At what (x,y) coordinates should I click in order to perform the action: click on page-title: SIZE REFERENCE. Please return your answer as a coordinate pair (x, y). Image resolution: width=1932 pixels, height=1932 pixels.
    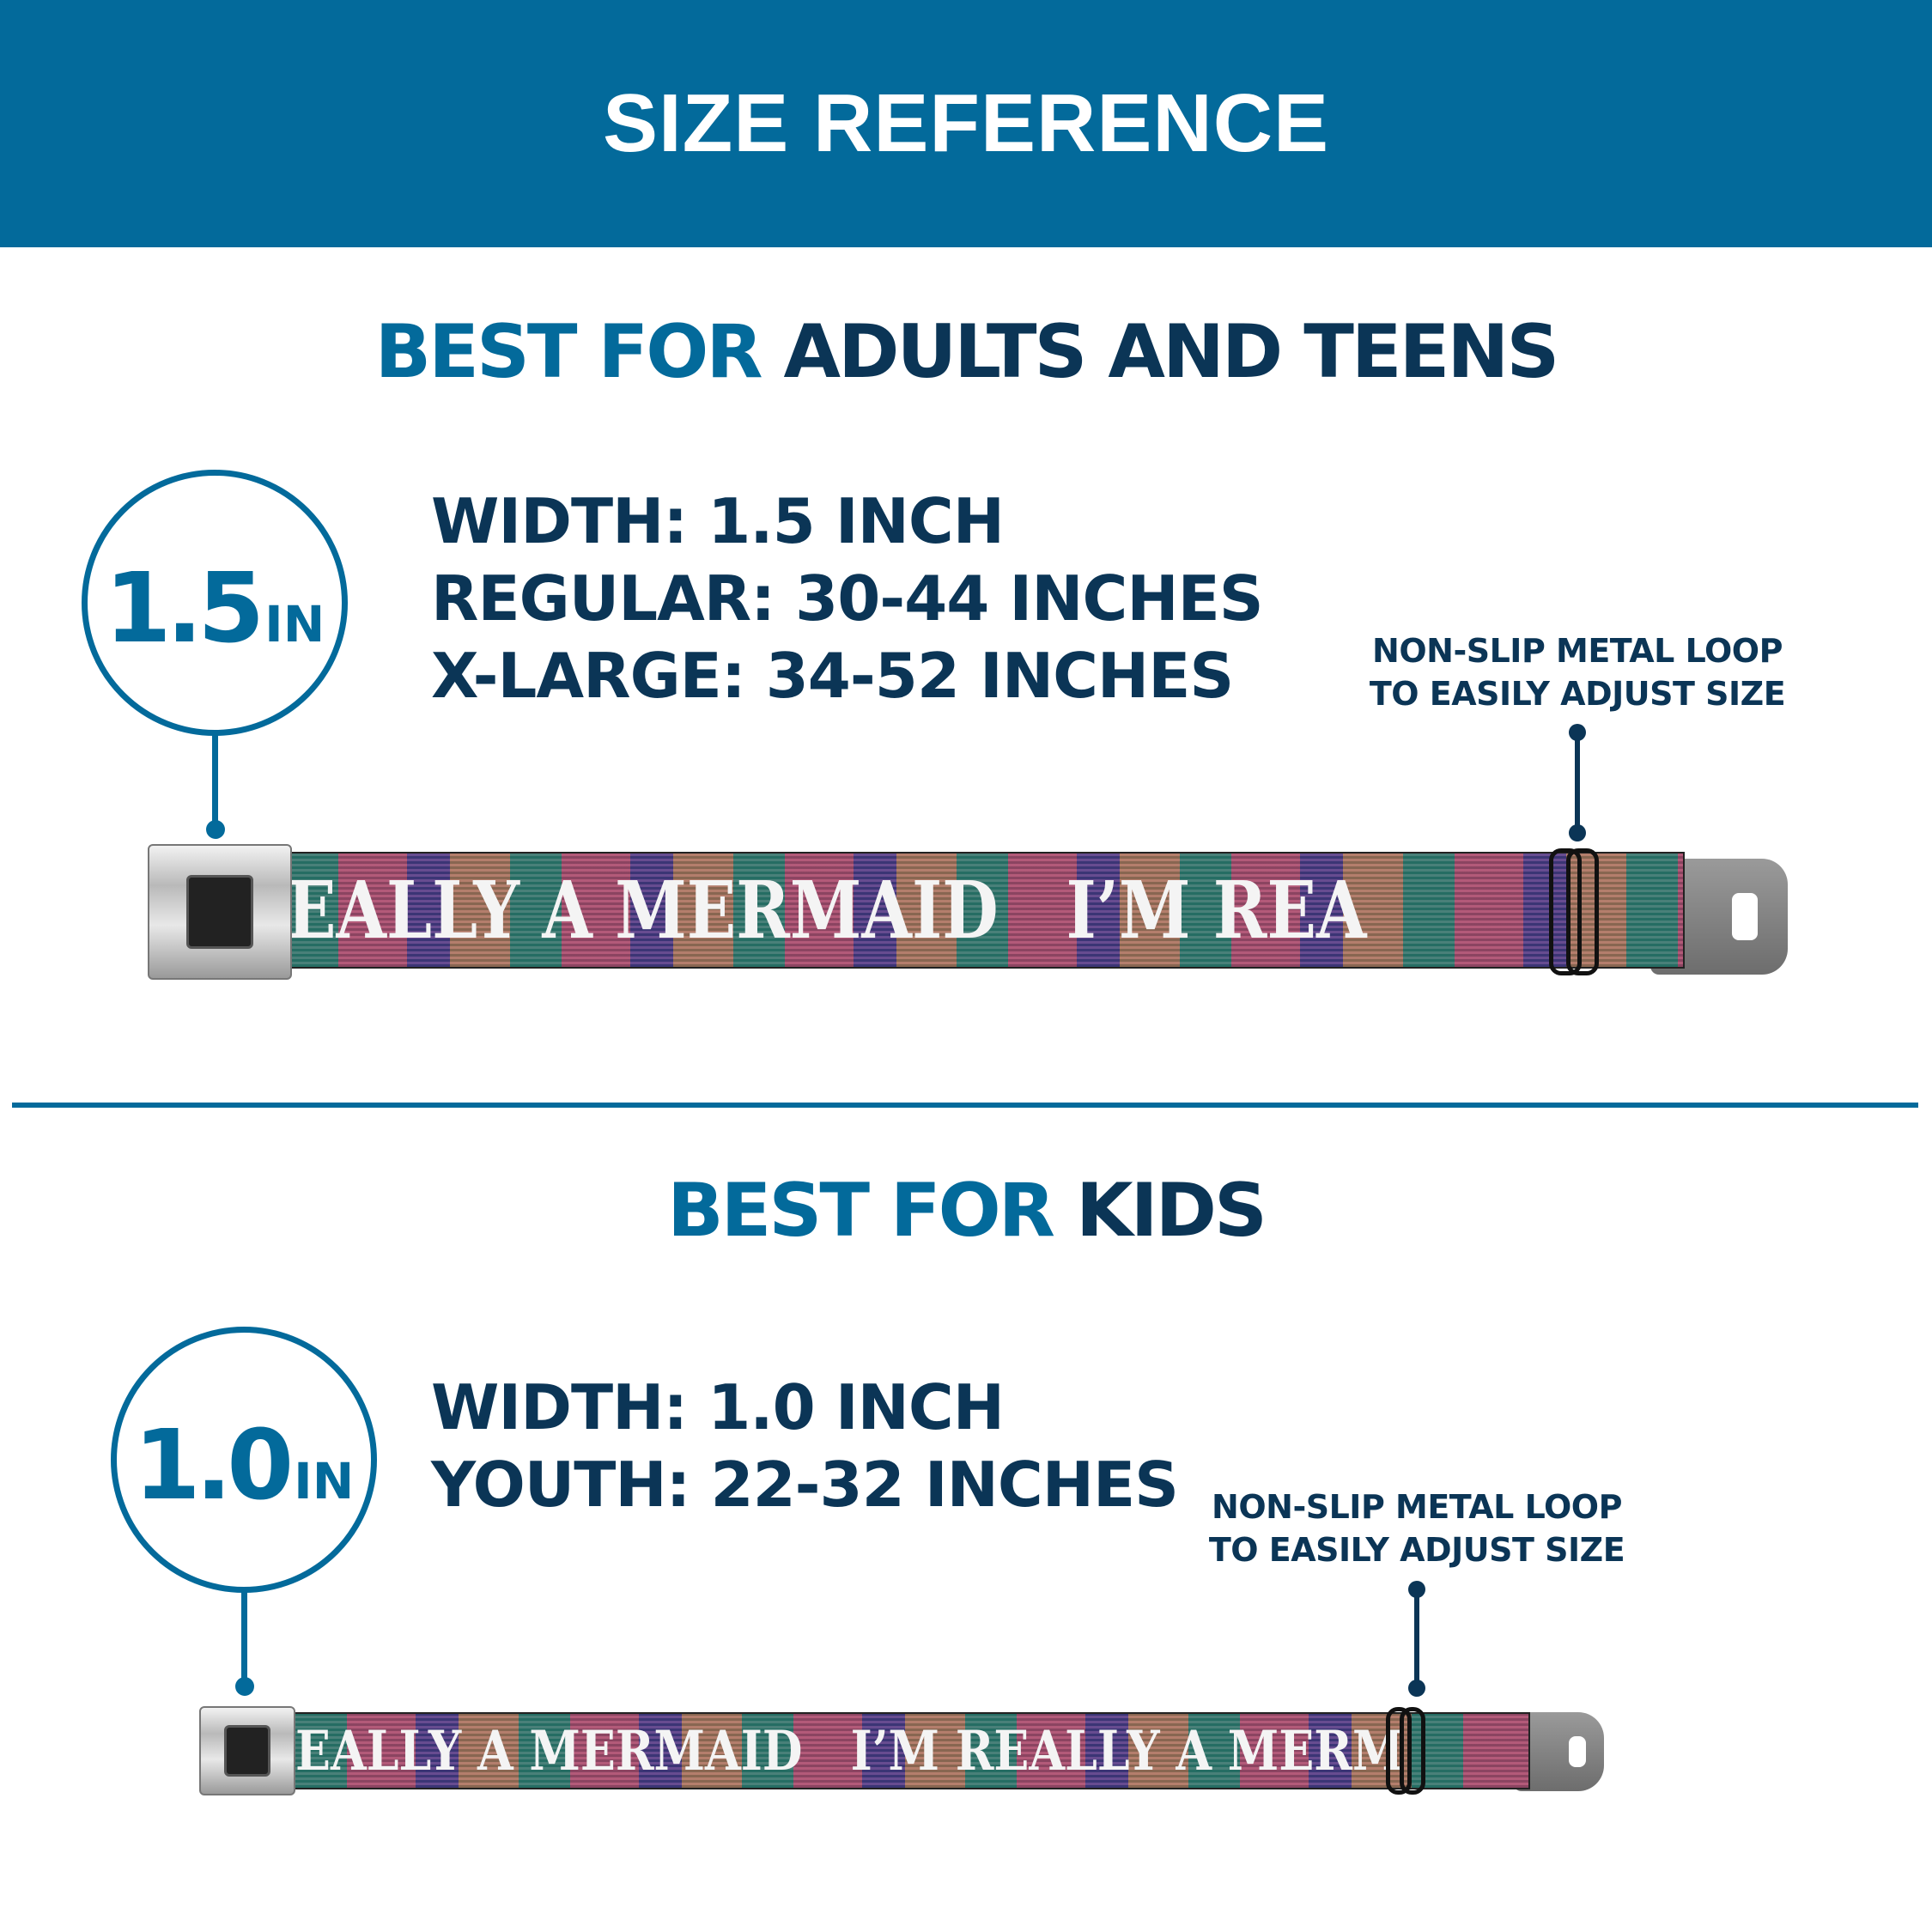
    Looking at the image, I should click on (966, 123).